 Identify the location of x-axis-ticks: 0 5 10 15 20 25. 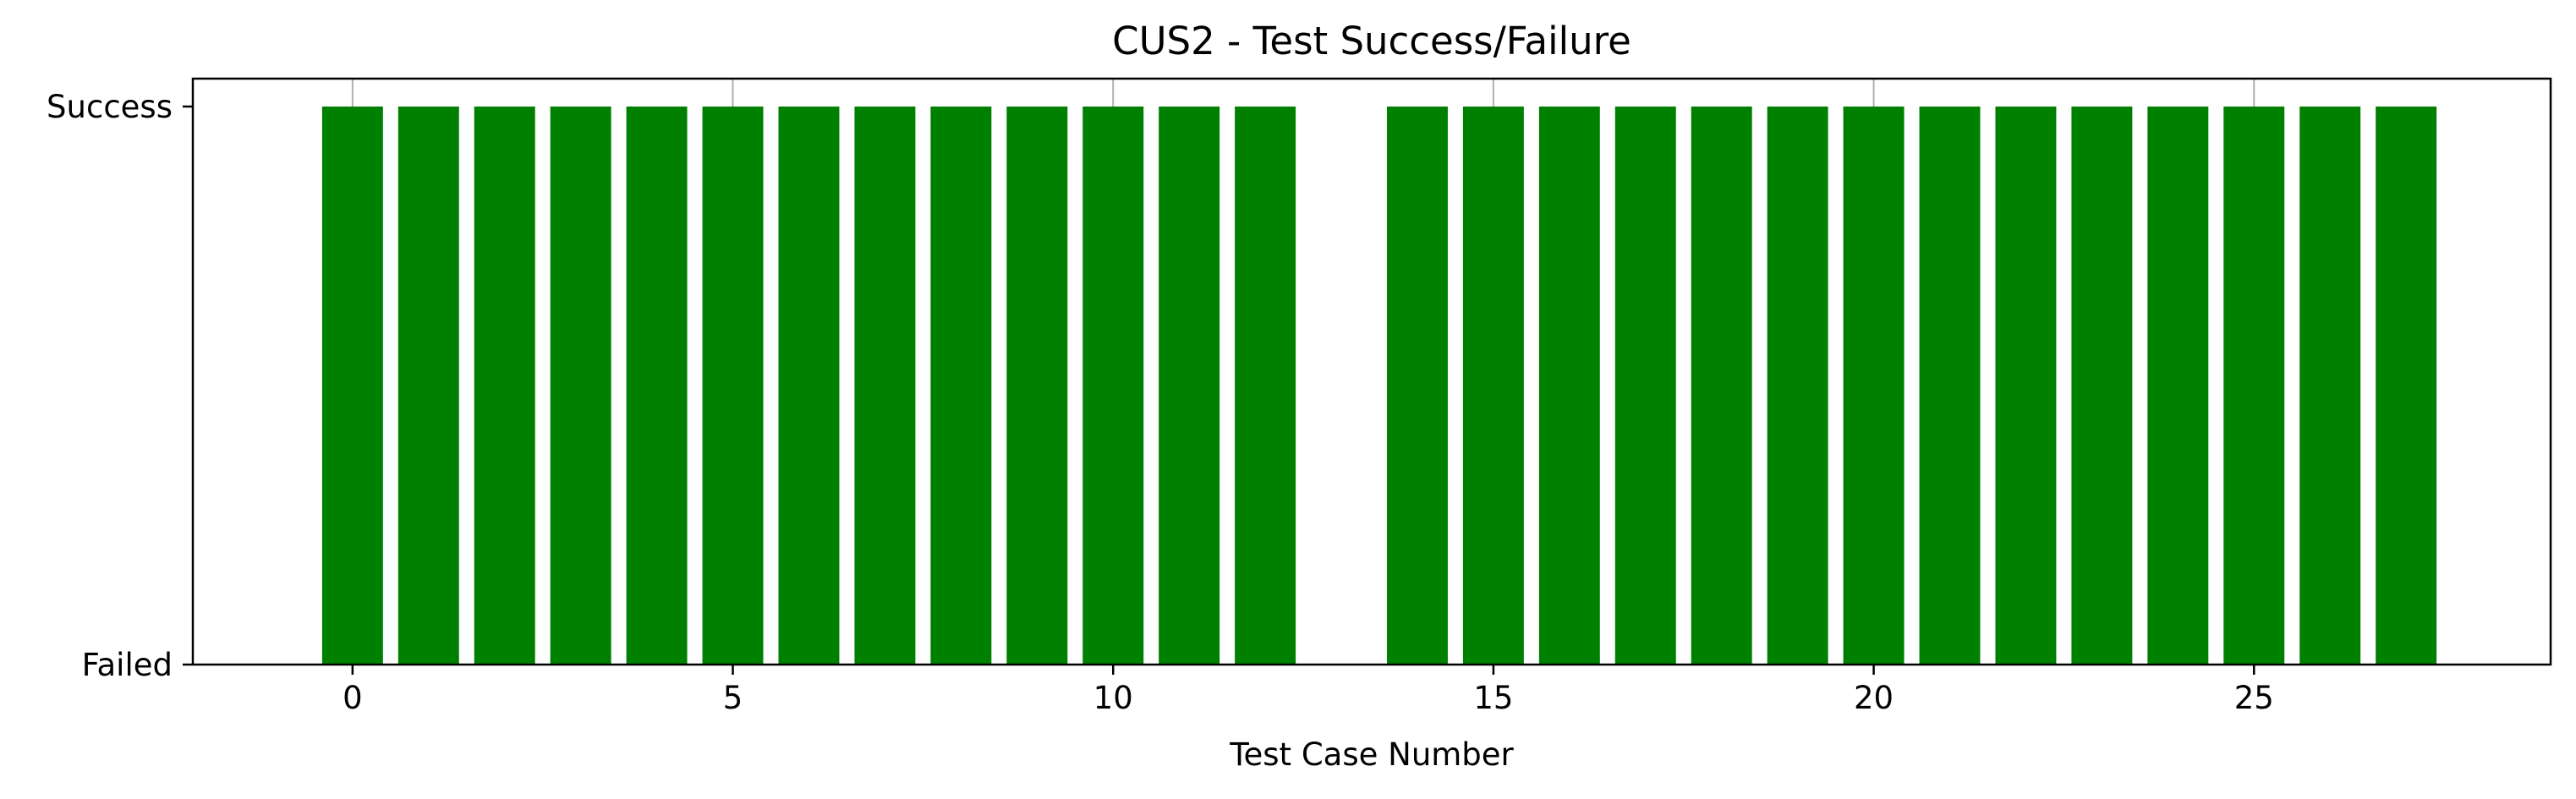
(1308, 691).